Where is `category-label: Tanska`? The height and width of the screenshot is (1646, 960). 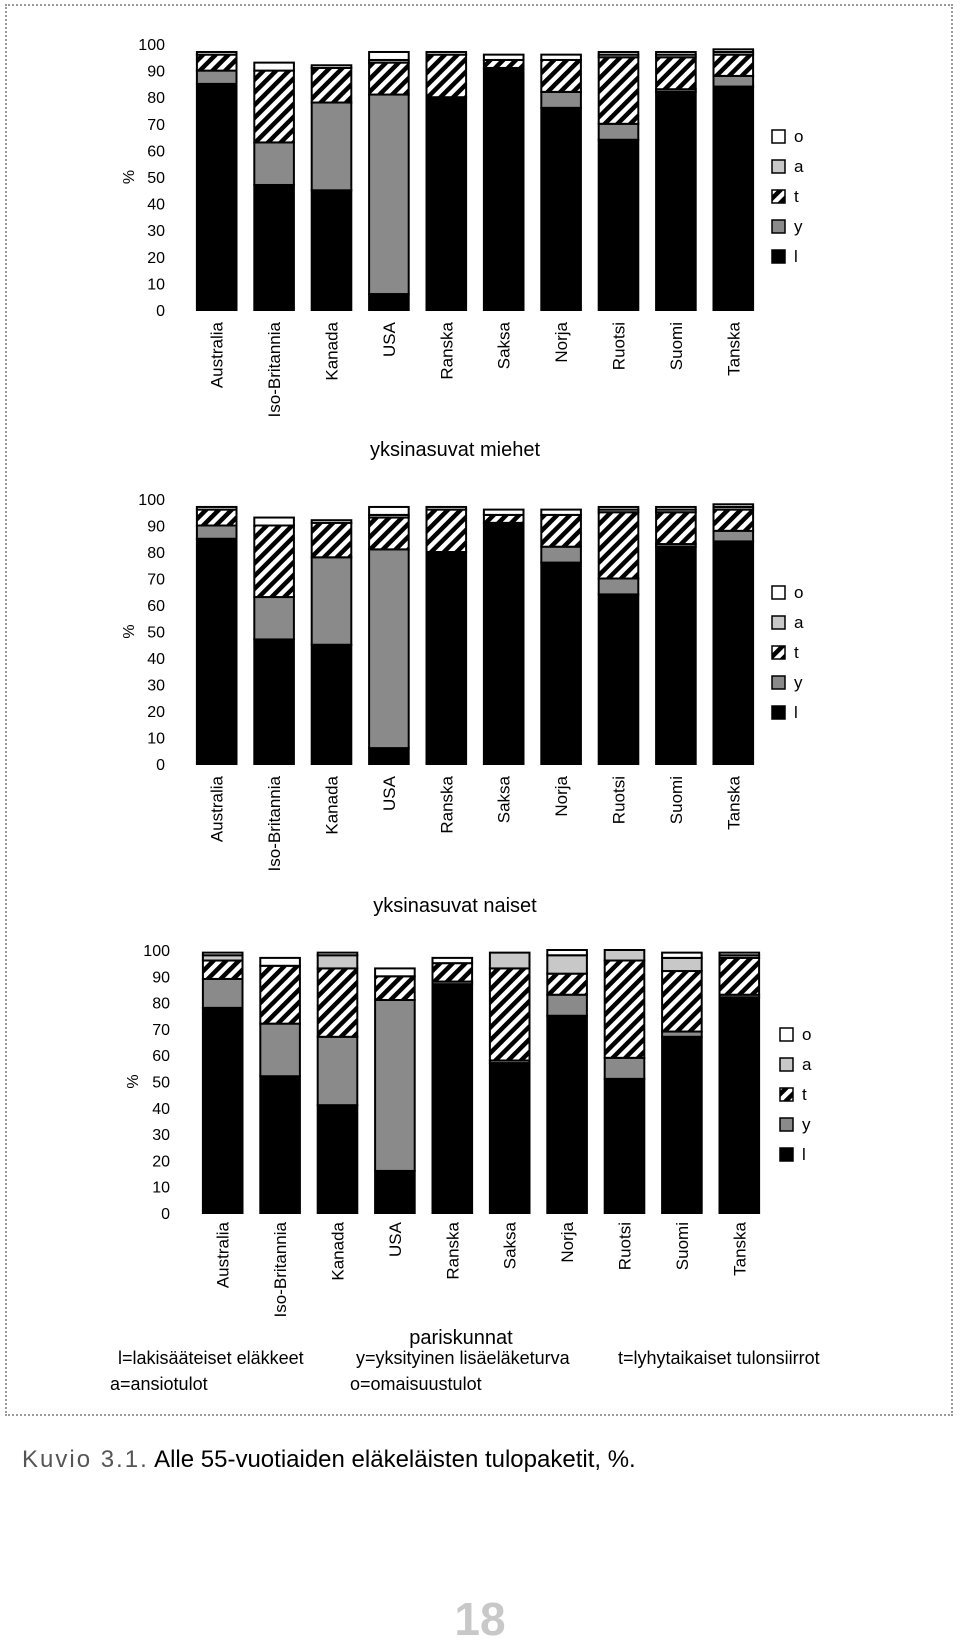 category-label: Tanska is located at coordinates (739, 1248).